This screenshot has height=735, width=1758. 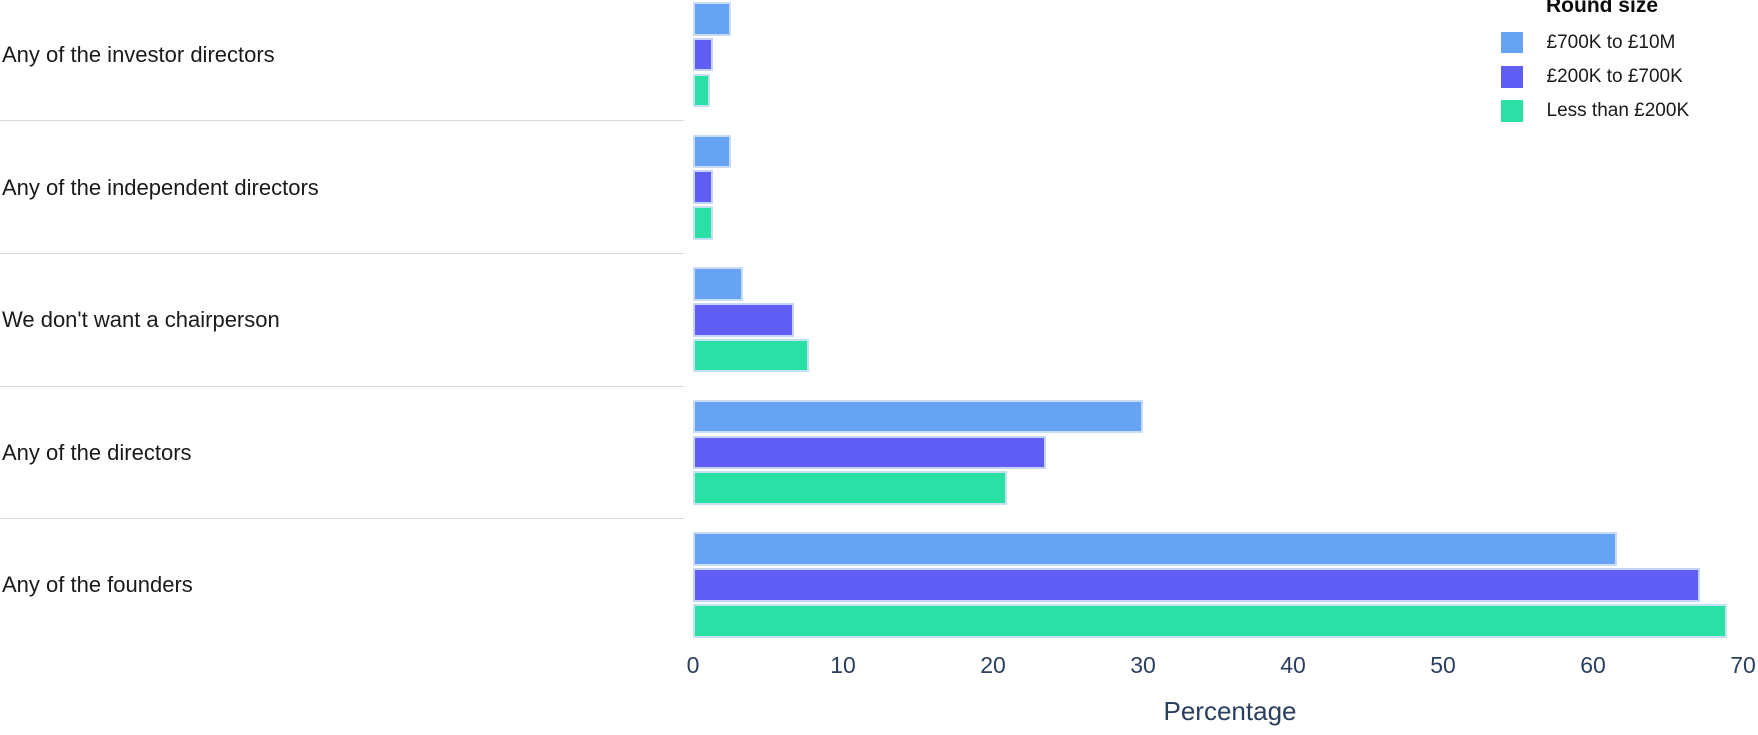 What do you see at coordinates (97, 452) in the screenshot?
I see `category-label: Any of the directors` at bounding box center [97, 452].